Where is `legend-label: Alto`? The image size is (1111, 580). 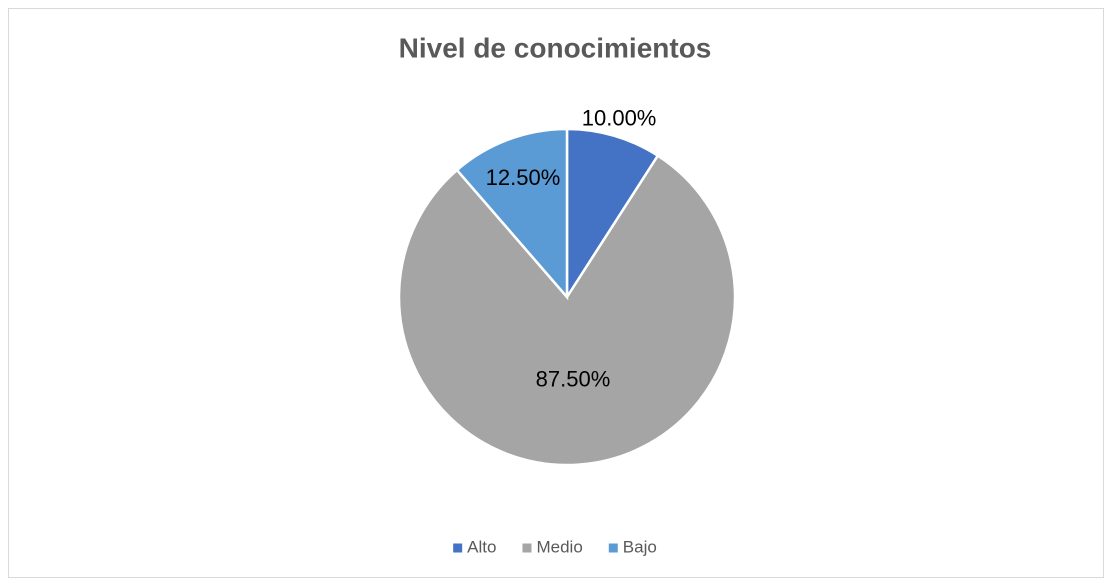
legend-label: Alto is located at coordinates (481, 546).